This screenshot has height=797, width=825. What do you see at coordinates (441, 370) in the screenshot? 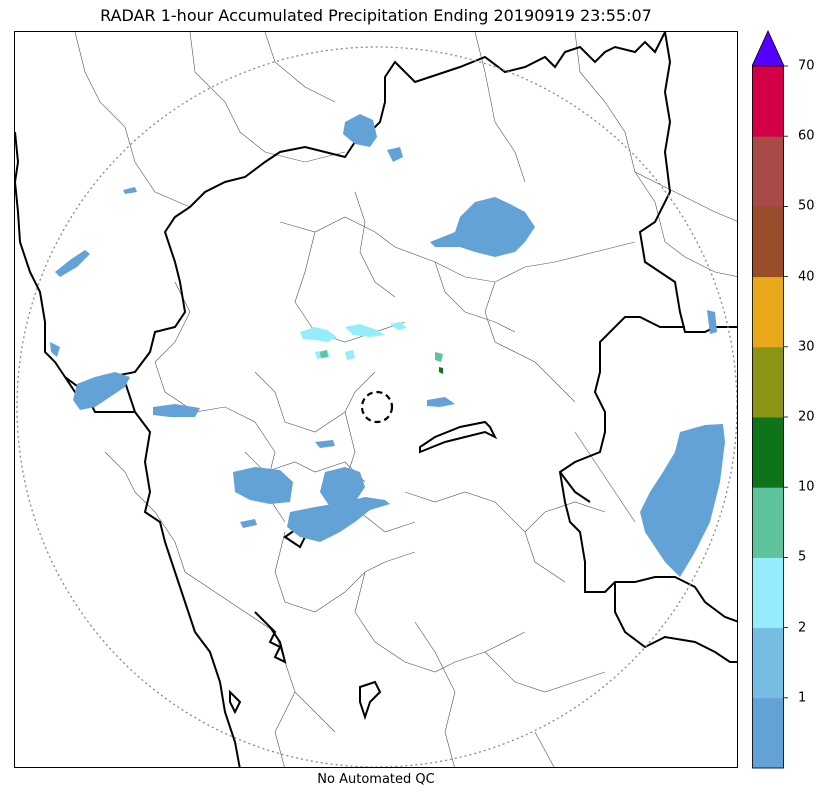
I see `heavy-precip-echoes` at bounding box center [441, 370].